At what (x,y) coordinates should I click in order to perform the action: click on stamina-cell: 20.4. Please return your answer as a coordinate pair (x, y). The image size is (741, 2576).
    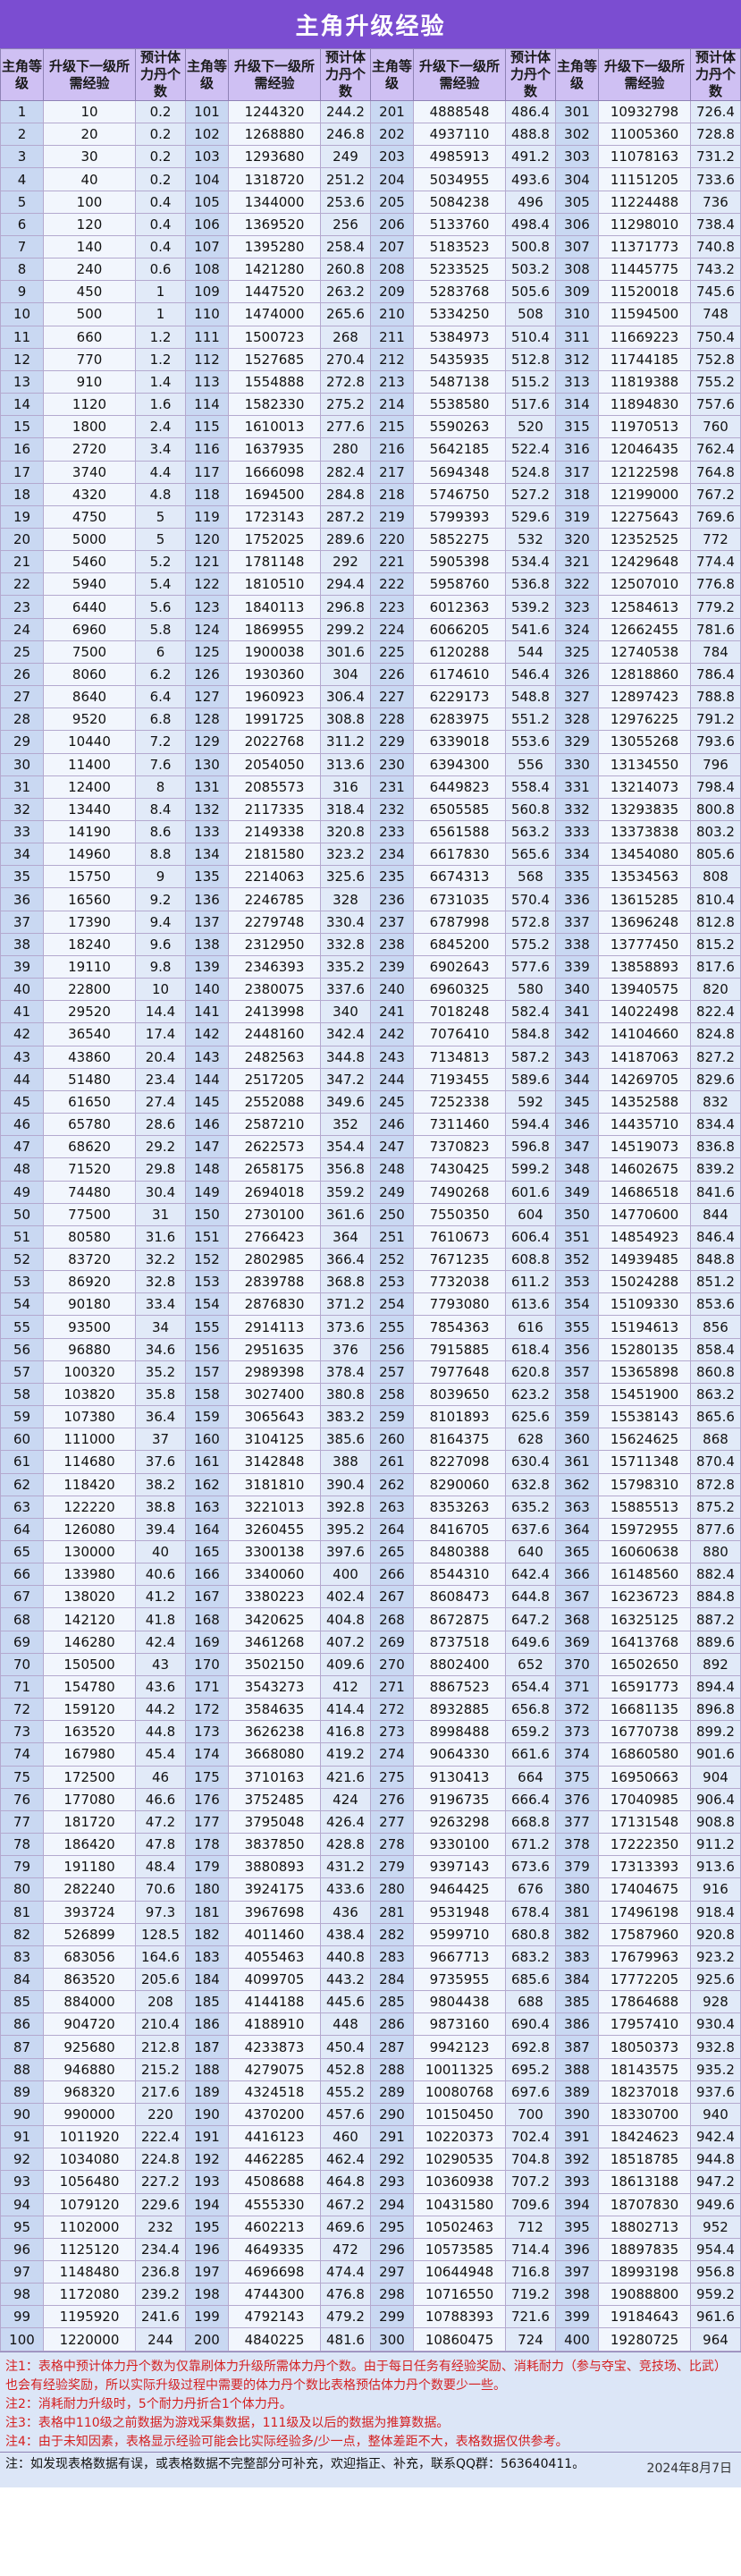
    Looking at the image, I should click on (160, 1057).